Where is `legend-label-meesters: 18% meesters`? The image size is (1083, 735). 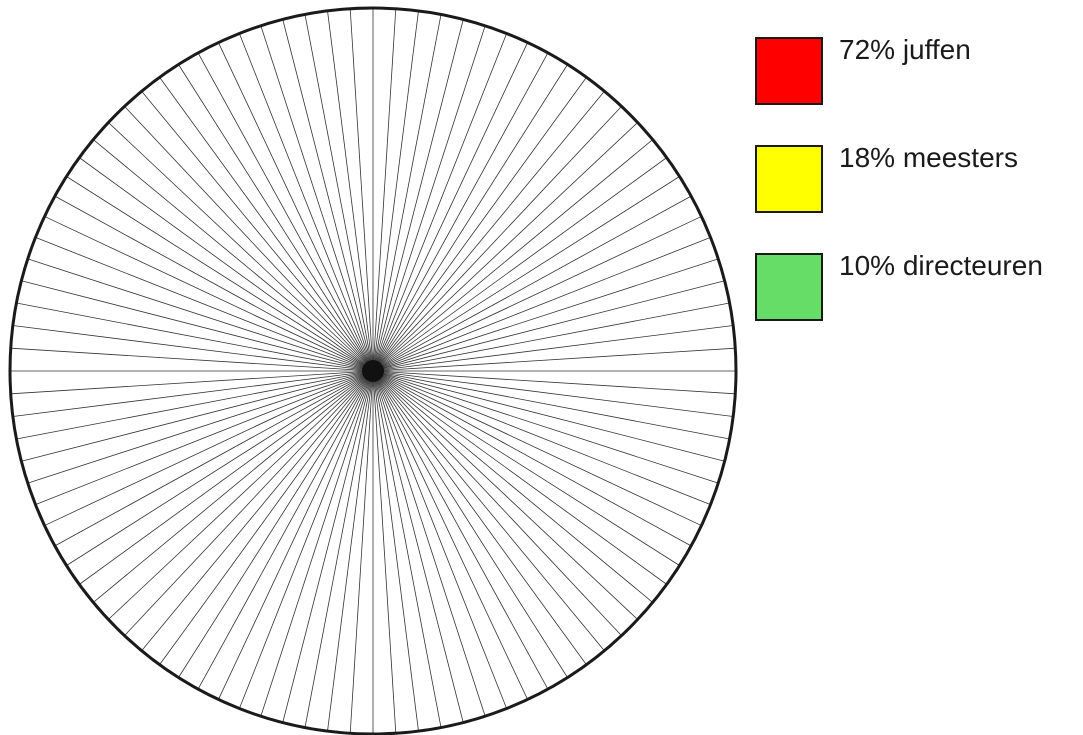 legend-label-meesters: 18% meesters is located at coordinates (928, 157).